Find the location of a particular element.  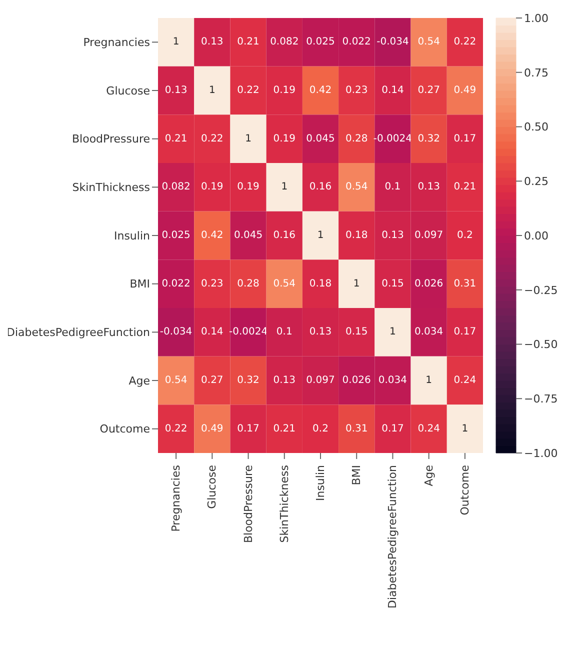

color-bar-label: 1.00 is located at coordinates (536, 18).